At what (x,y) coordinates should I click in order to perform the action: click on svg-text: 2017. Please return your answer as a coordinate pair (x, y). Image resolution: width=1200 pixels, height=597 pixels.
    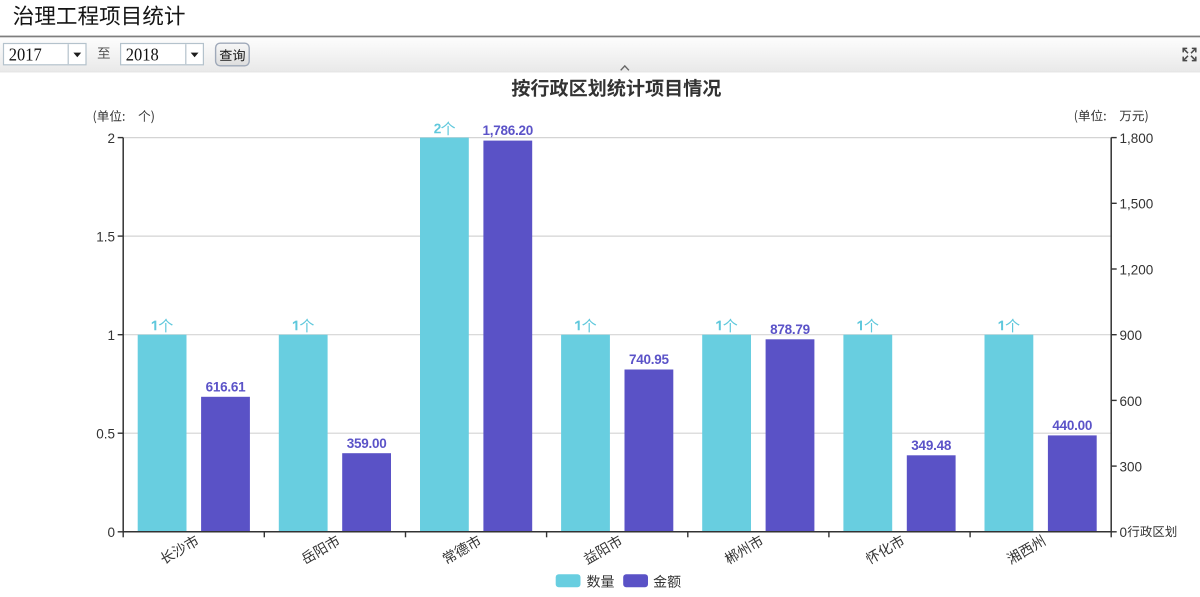
    Looking at the image, I should click on (25, 54).